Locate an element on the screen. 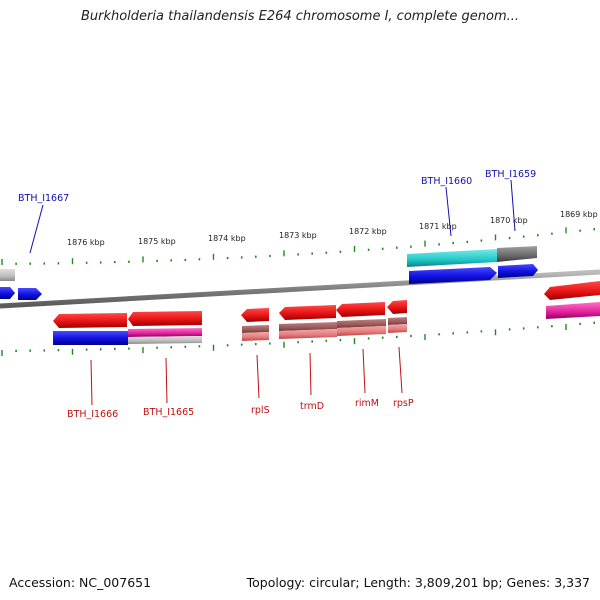  scale-label-1870: 1870 kbp is located at coordinates (509, 220).